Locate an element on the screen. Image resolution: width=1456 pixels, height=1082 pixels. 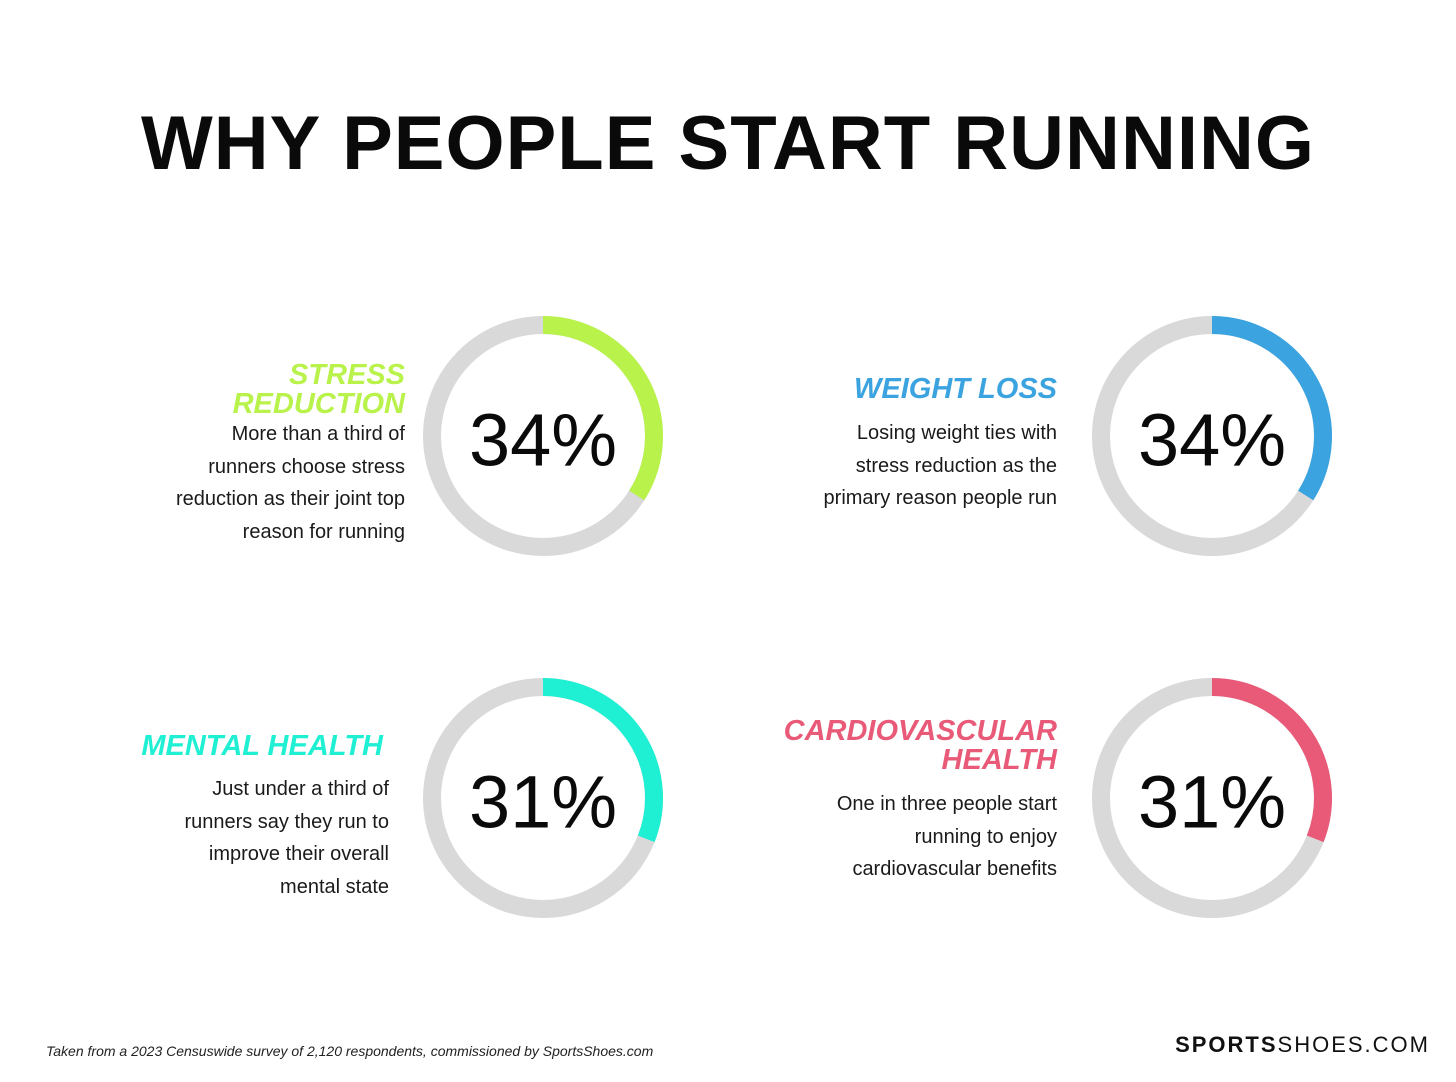
description-line: mental state is located at coordinates (334, 886).